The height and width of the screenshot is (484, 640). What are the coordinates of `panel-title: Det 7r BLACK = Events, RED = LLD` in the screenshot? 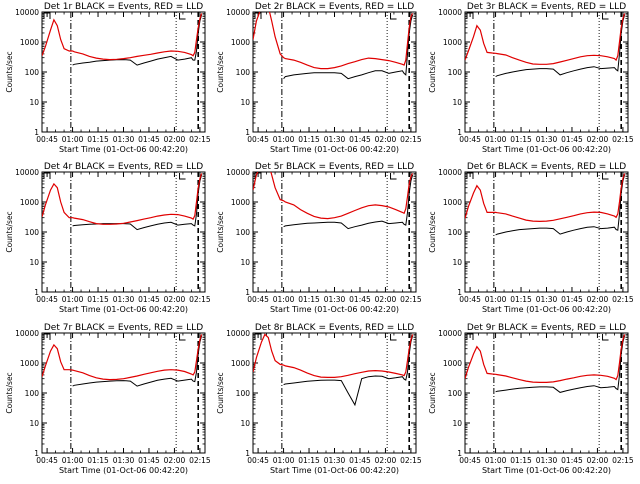 It's located at (123, 328).